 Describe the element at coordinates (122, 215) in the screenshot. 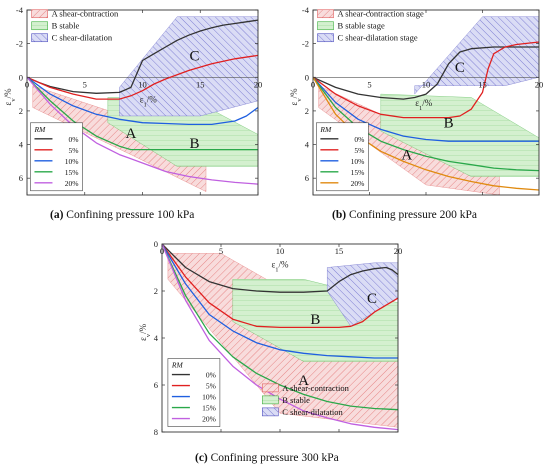

I see `panel-caption: (a) Confining pressure 100 kPa` at that location.